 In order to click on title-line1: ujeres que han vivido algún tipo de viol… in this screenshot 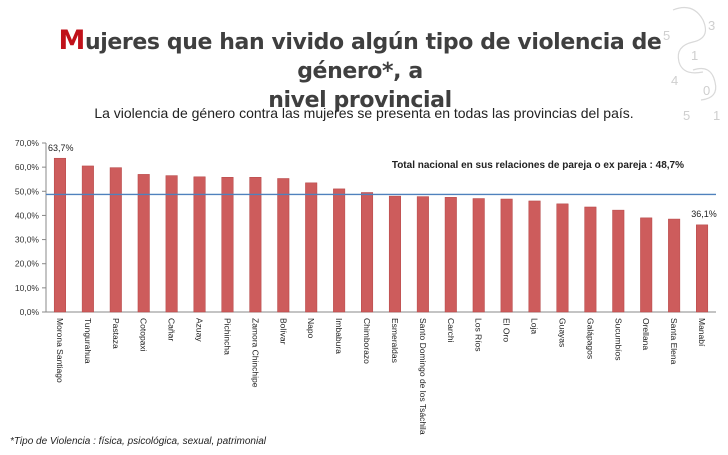, I will do `click(373, 57)`.